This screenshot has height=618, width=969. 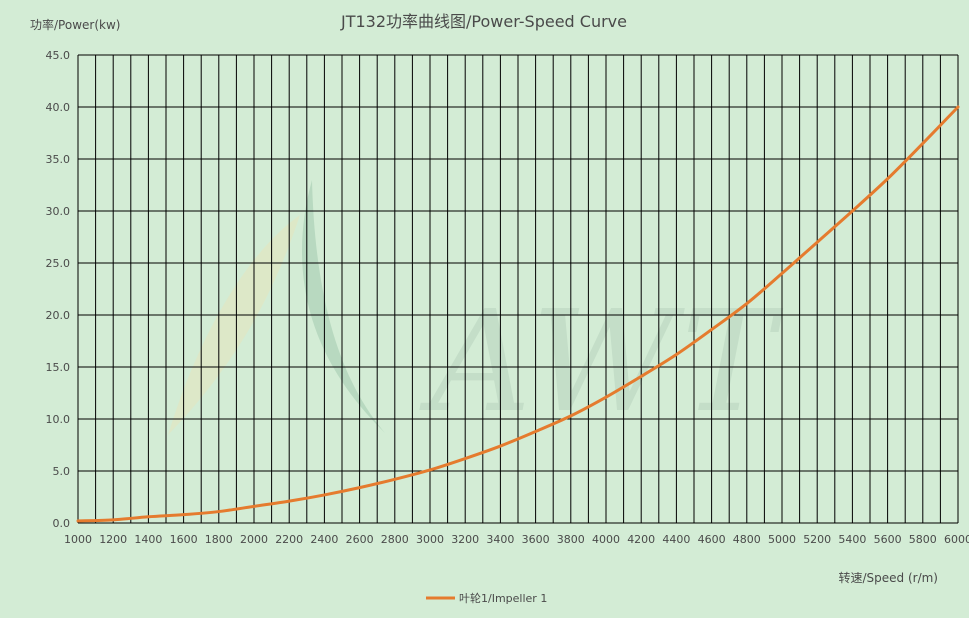 I want to click on x-tick-label: 3800, so click(x=571, y=539).